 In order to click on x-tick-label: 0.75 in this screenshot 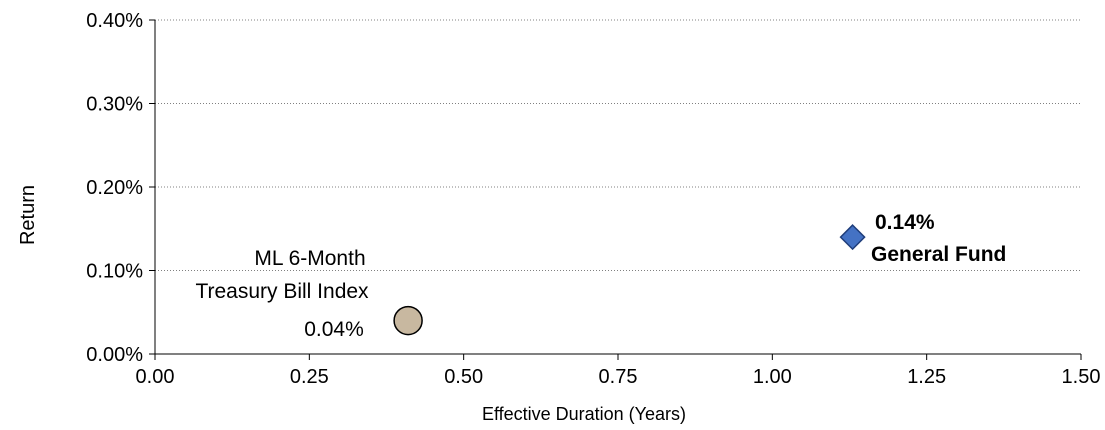, I will do `click(618, 377)`.